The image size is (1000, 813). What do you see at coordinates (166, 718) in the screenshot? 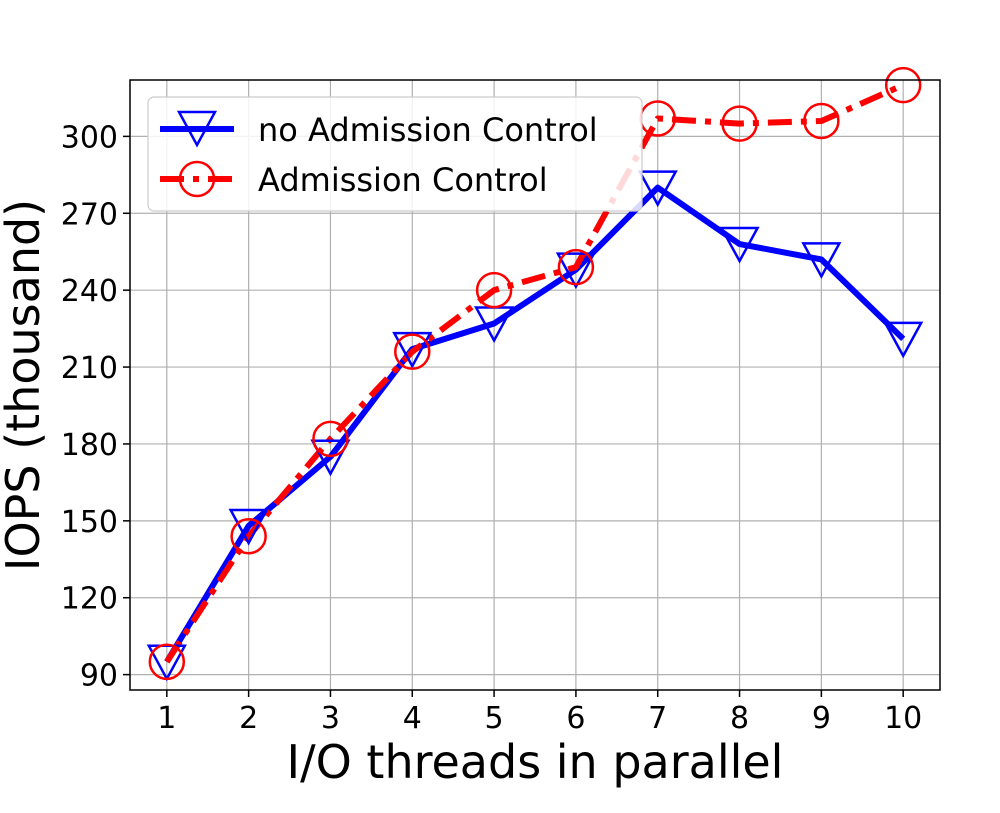
I see `x-tick-label: 1` at bounding box center [166, 718].